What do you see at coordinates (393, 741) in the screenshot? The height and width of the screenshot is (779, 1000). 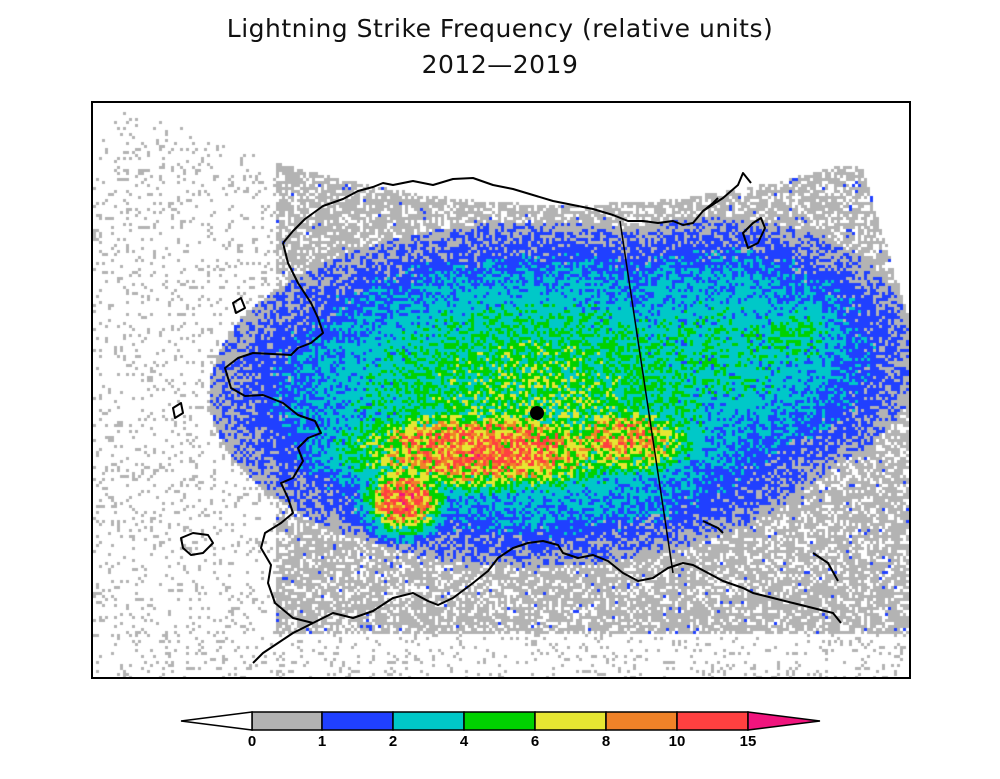 I see `colorbar-tick-label: 2` at bounding box center [393, 741].